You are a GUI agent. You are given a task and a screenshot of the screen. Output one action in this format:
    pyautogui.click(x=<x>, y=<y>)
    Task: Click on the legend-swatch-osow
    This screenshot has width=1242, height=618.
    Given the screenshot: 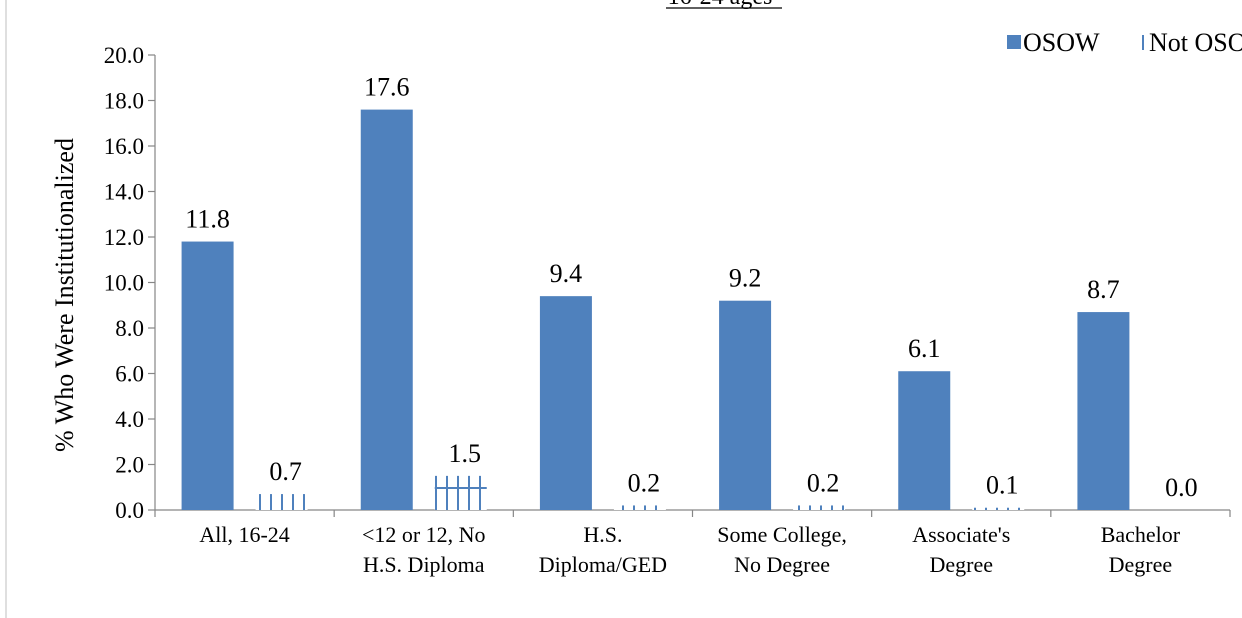 What is the action you would take?
    pyautogui.click(x=1014, y=42)
    